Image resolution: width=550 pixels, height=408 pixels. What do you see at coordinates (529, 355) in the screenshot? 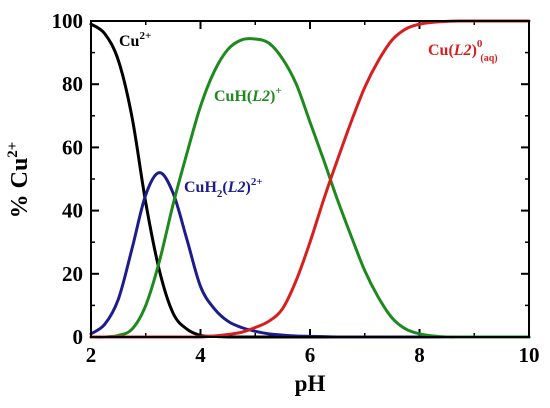
I see `x-tick-label: 10` at bounding box center [529, 355].